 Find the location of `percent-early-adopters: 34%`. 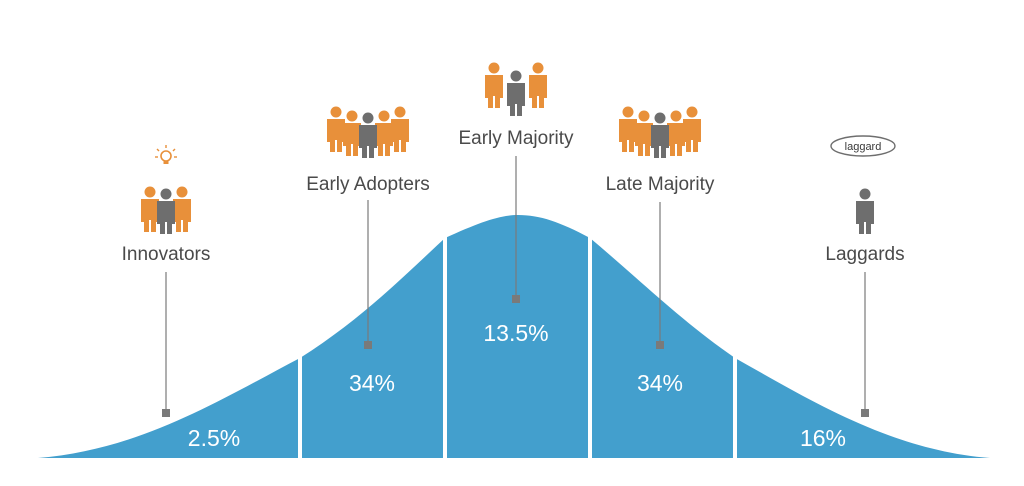

percent-early-adopters: 34% is located at coordinates (372, 383).